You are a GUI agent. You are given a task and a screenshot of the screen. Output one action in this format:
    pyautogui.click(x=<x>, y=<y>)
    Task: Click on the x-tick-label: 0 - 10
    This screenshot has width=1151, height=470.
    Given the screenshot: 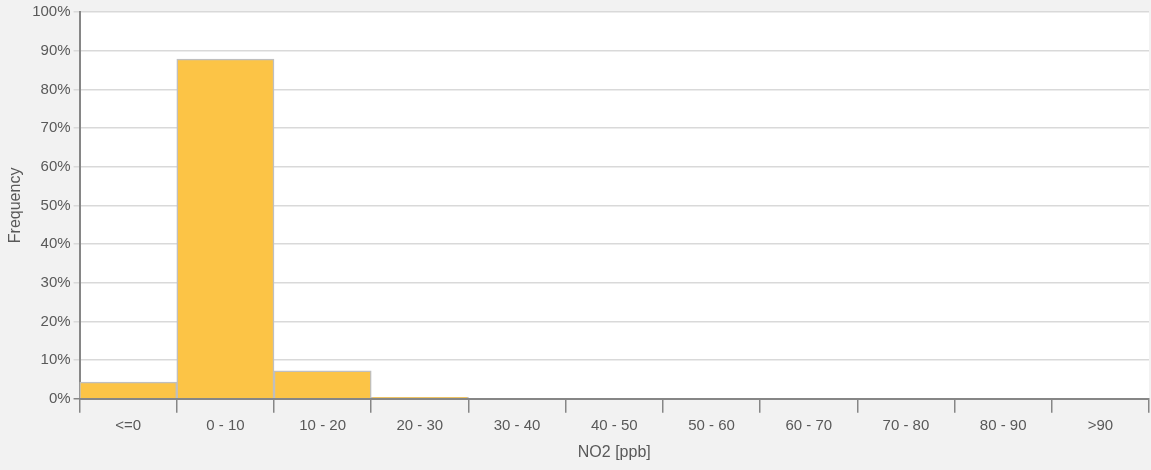 What is the action you would take?
    pyautogui.click(x=225, y=424)
    